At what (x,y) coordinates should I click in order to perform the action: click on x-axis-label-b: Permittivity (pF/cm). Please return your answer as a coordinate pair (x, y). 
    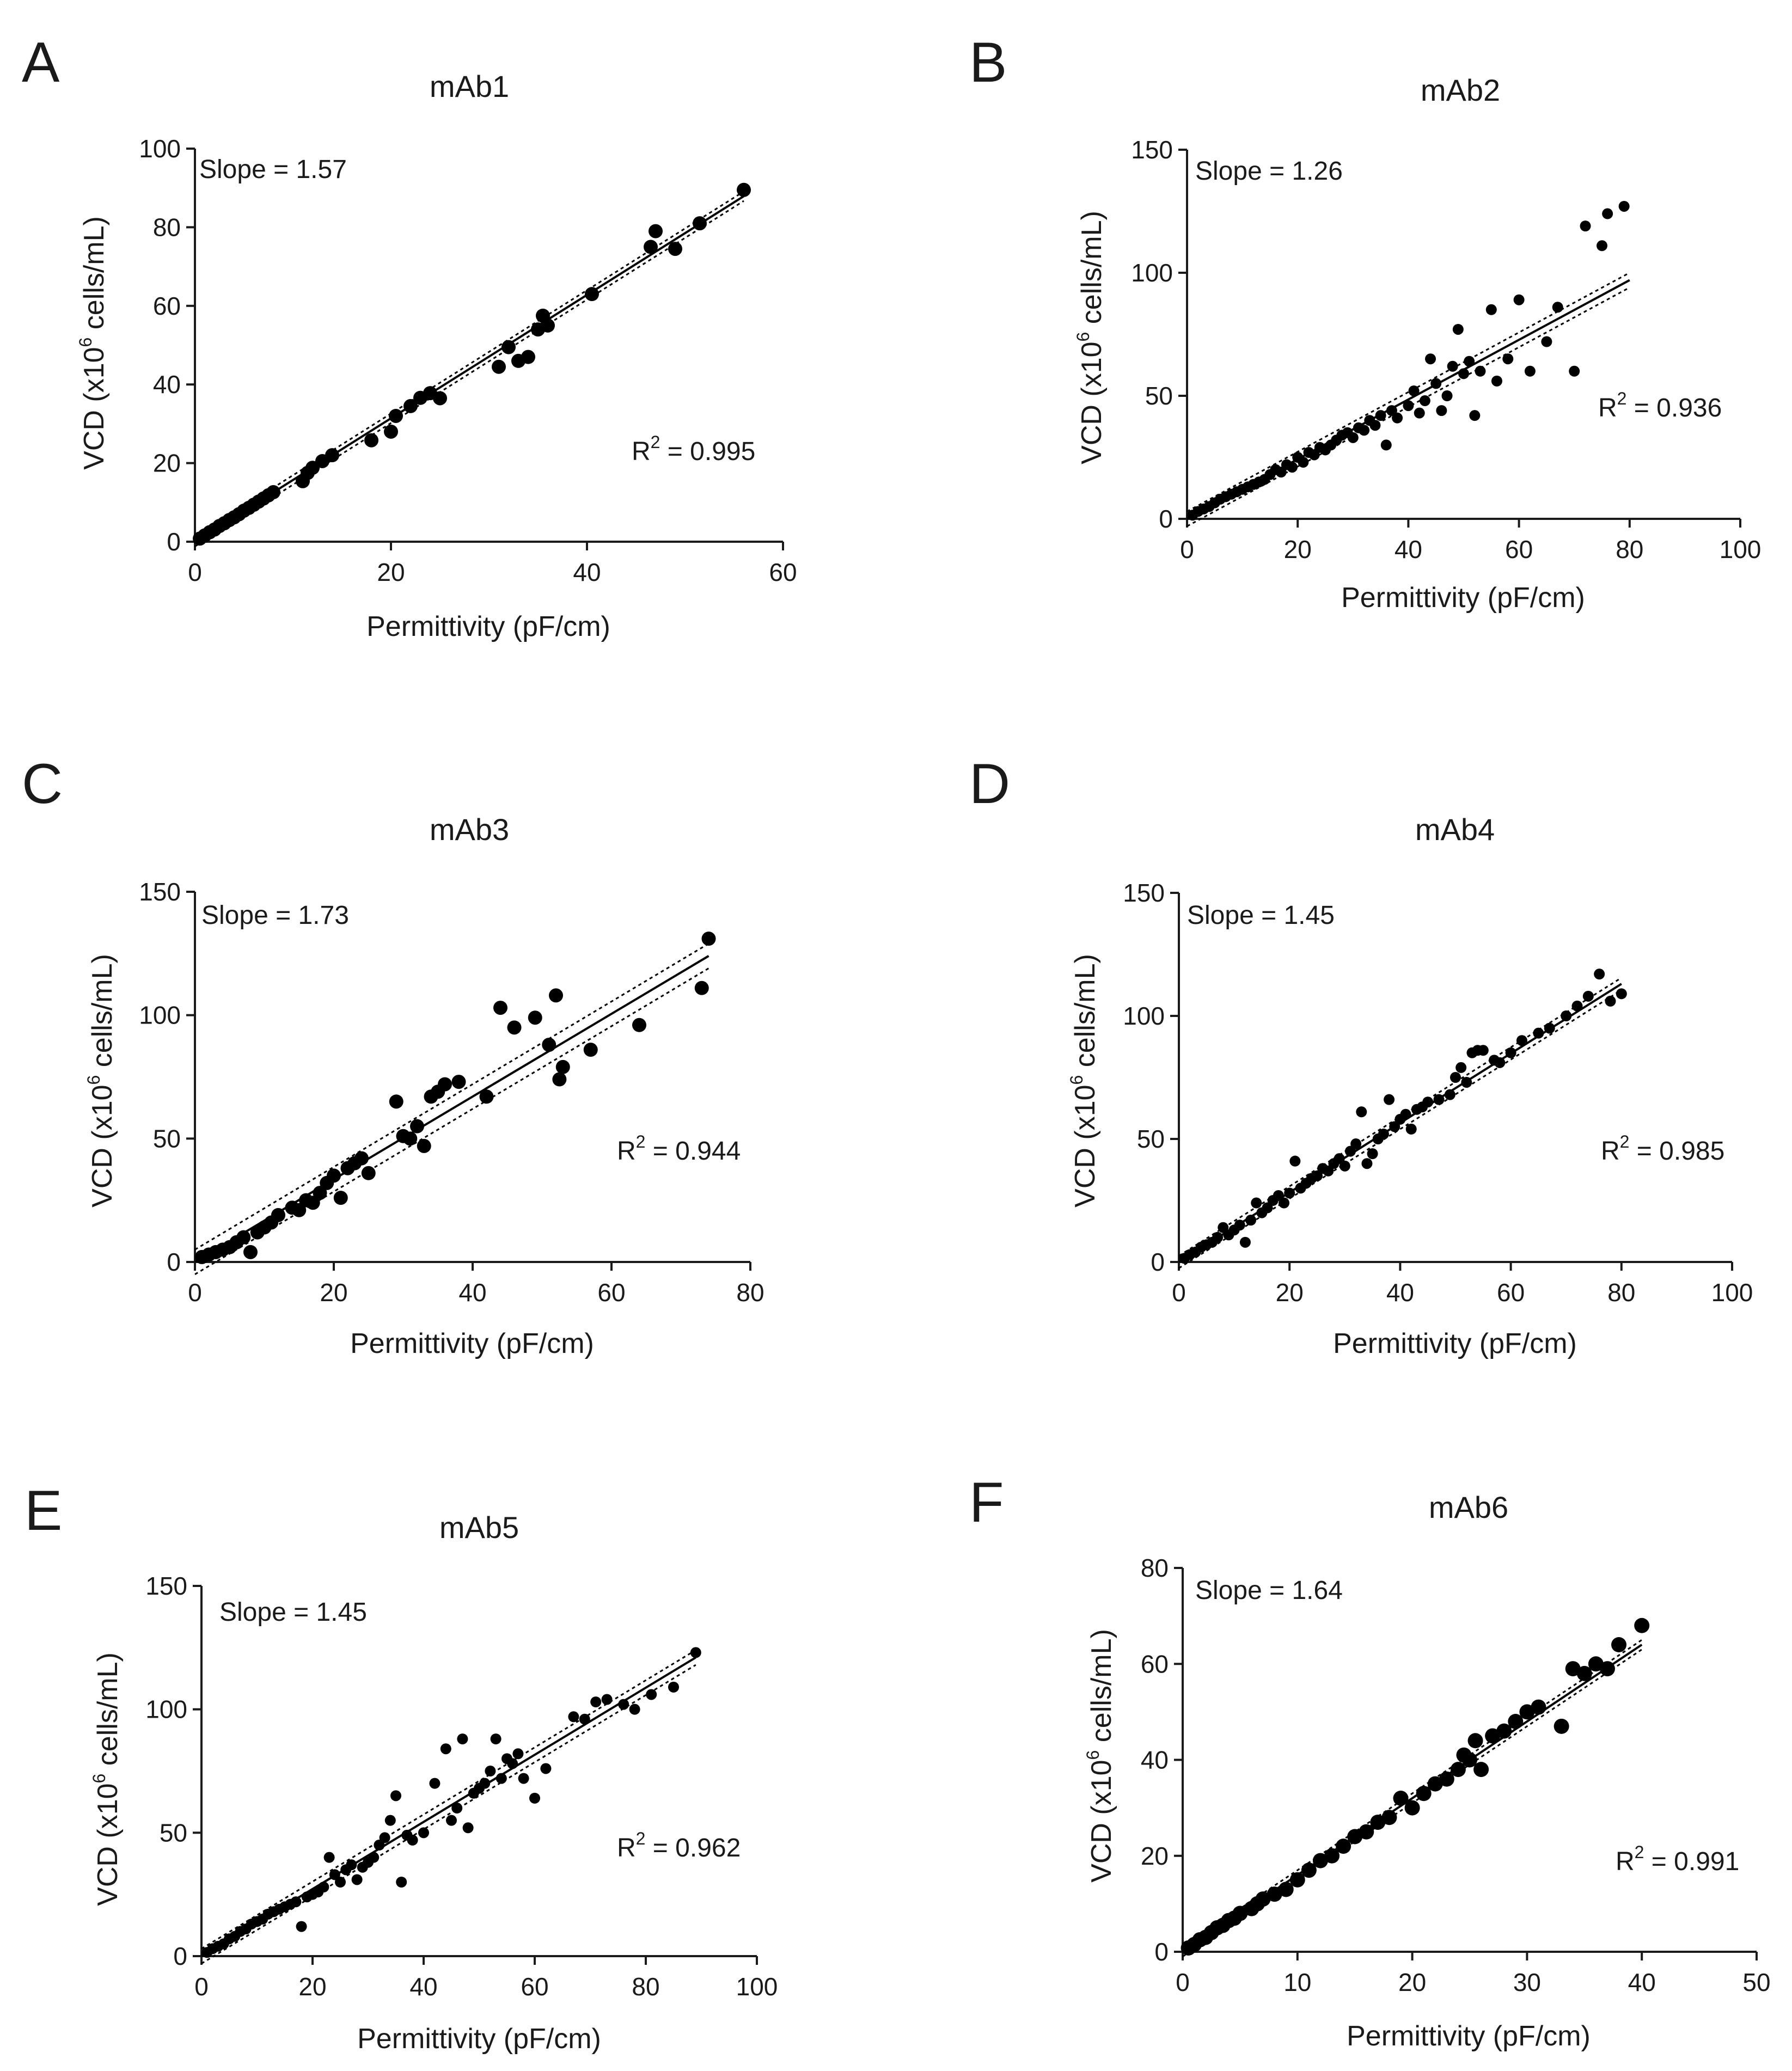
    Looking at the image, I should click on (1463, 598).